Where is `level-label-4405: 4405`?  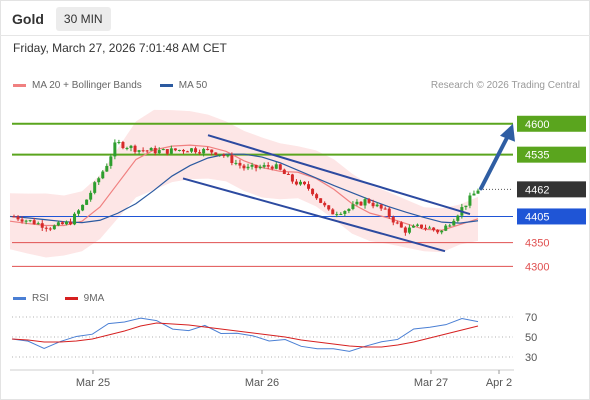
level-label-4405: 4405 is located at coordinates (537, 217).